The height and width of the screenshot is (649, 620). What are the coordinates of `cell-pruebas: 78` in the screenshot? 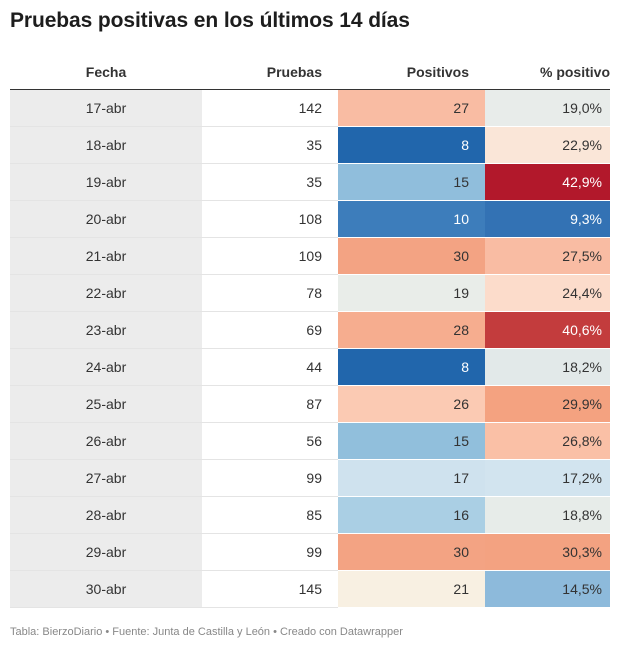 It's located at (270, 293).